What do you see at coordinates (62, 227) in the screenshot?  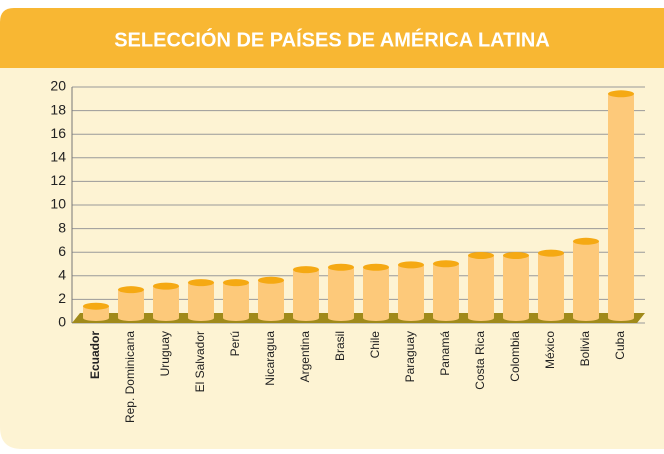 I see `y-tick-label: 8` at bounding box center [62, 227].